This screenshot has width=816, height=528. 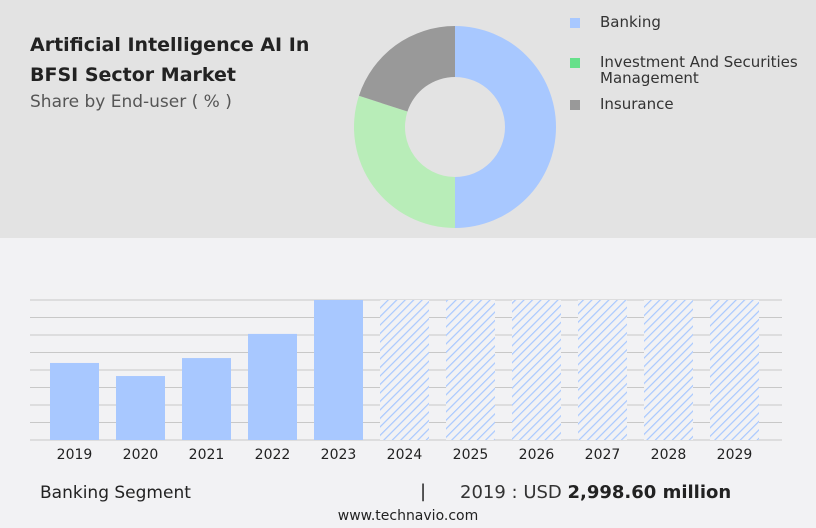 What do you see at coordinates (470, 370) in the screenshot?
I see `bar-2025` at bounding box center [470, 370].